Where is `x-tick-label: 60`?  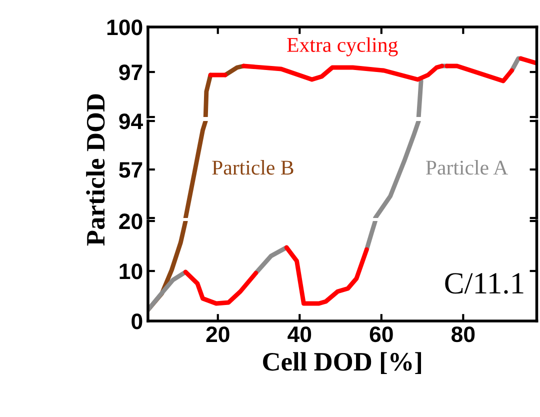 x-tick-label: 60 is located at coordinates (381, 334).